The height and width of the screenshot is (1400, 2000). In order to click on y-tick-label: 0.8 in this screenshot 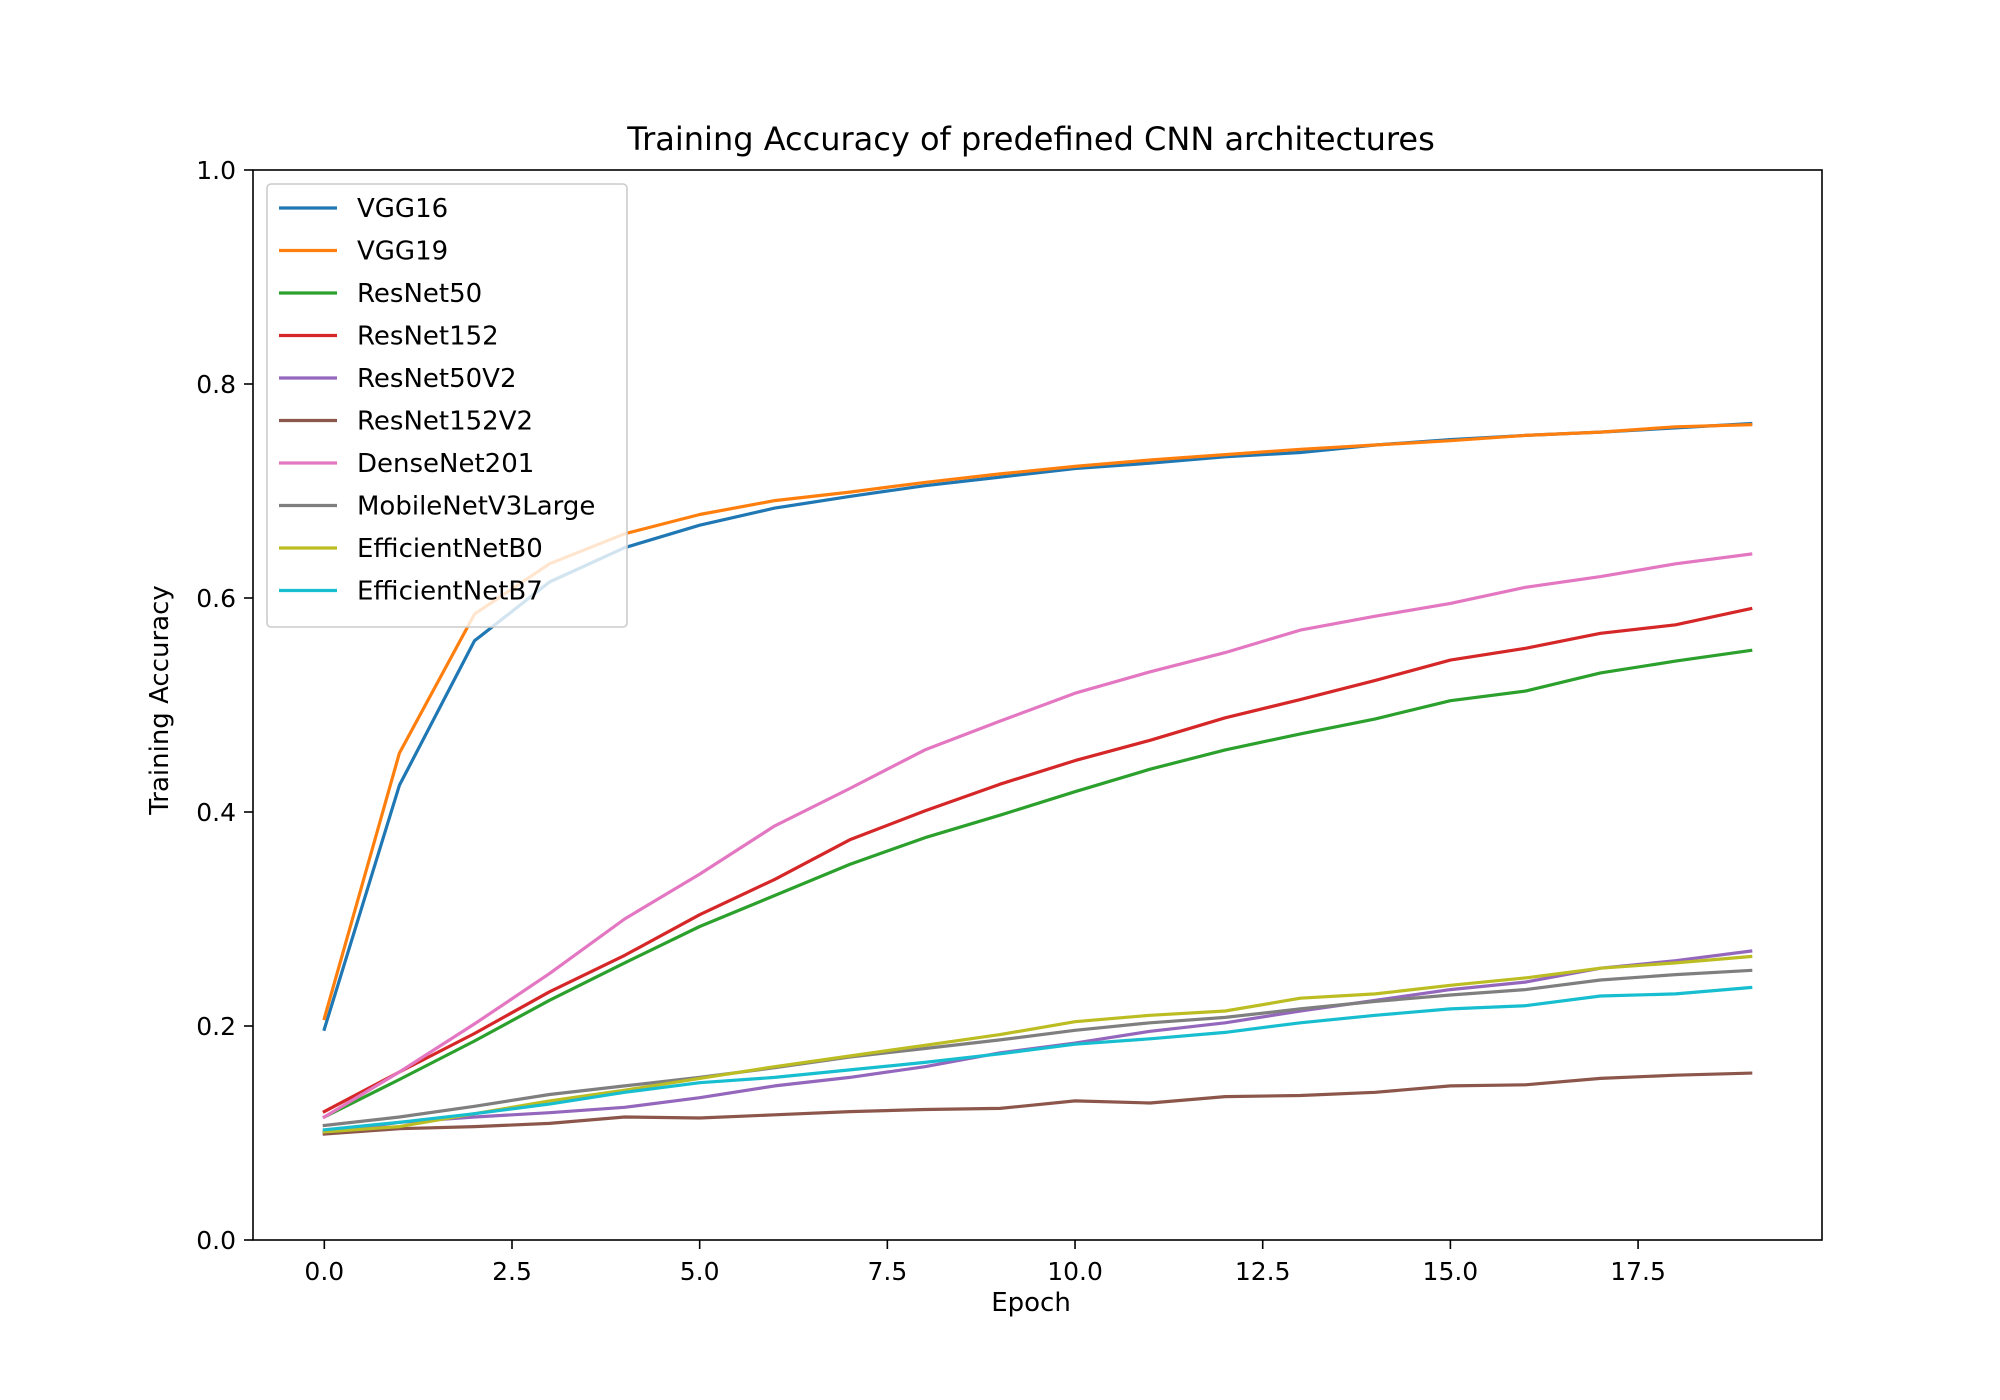, I will do `click(216, 384)`.